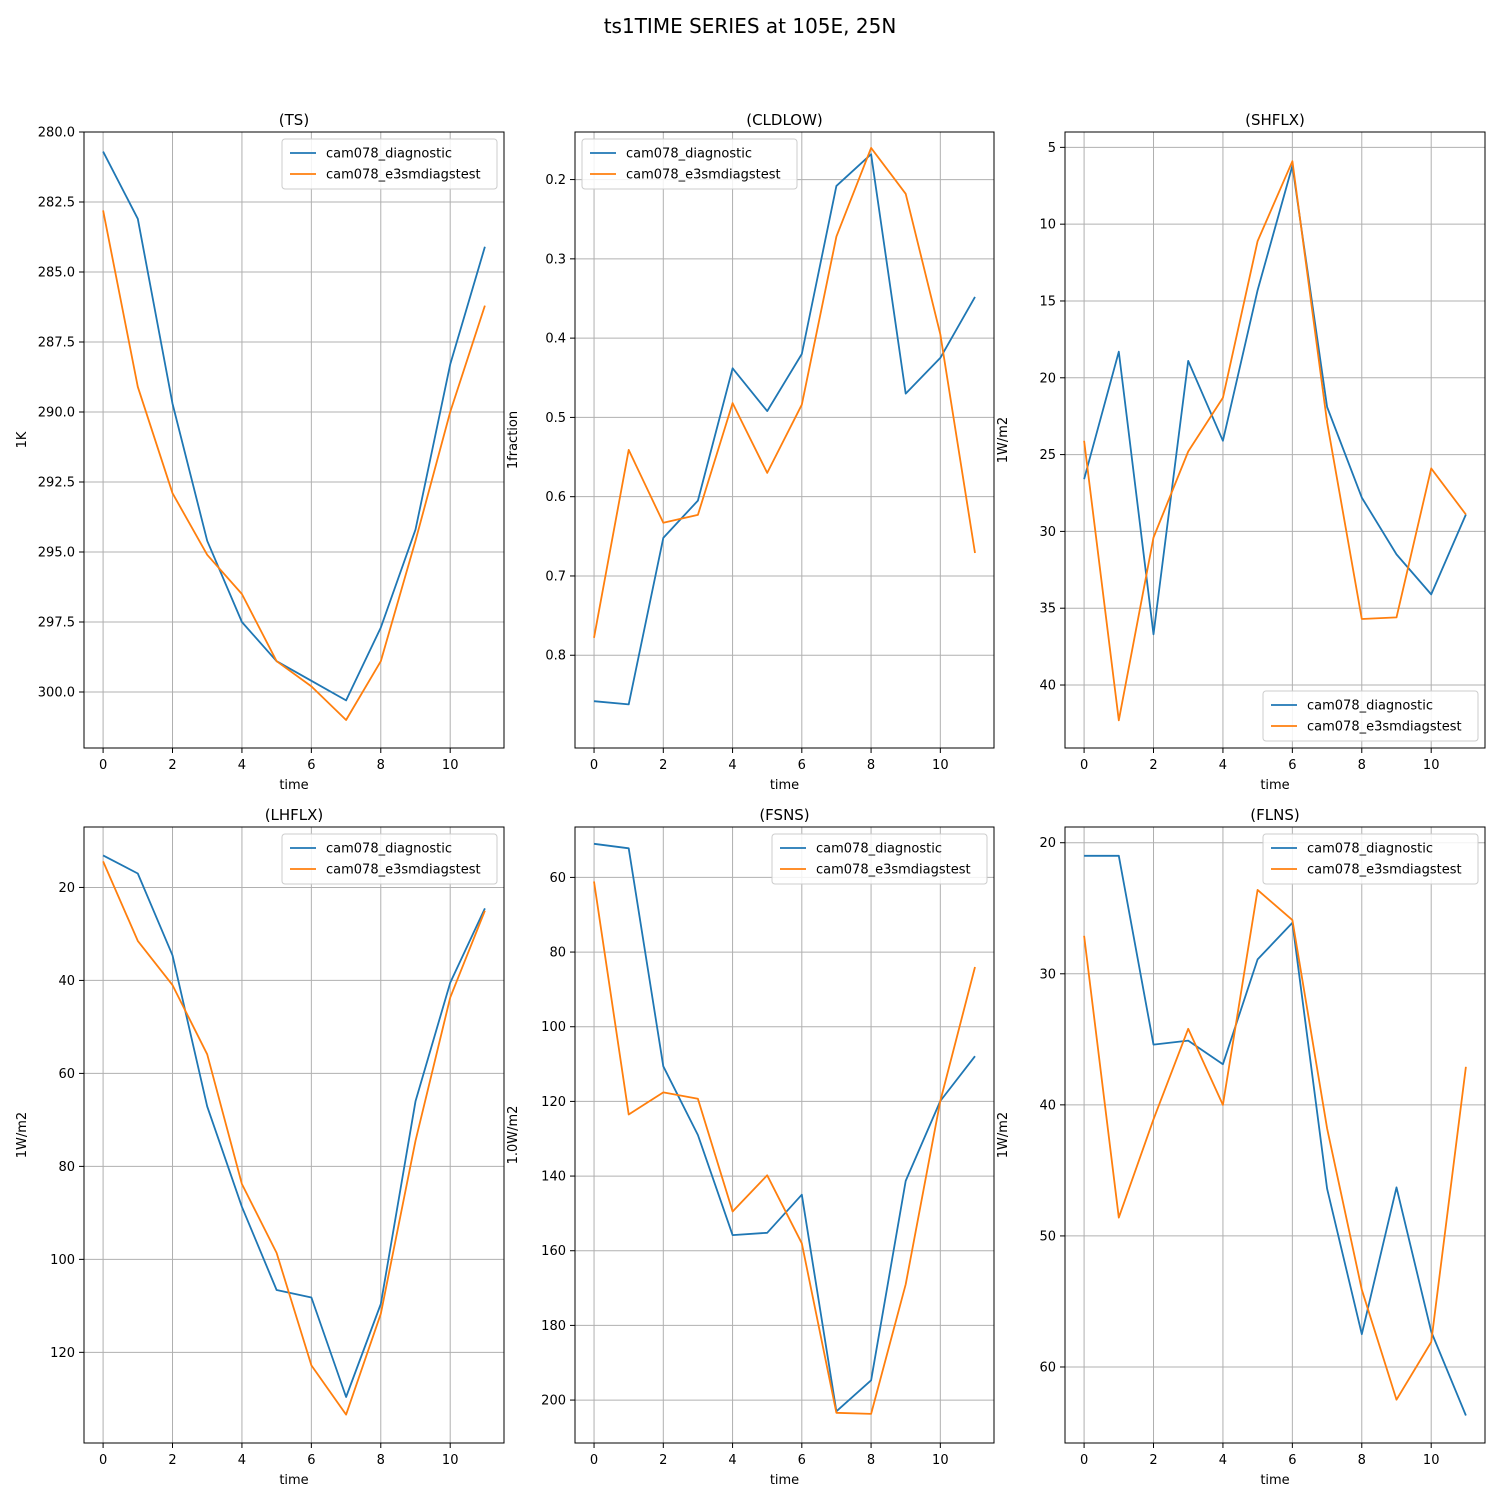 This screenshot has height=1500, width=1500. Describe the element at coordinates (294, 120) in the screenshot. I see `subplot-title: (TS)` at that location.